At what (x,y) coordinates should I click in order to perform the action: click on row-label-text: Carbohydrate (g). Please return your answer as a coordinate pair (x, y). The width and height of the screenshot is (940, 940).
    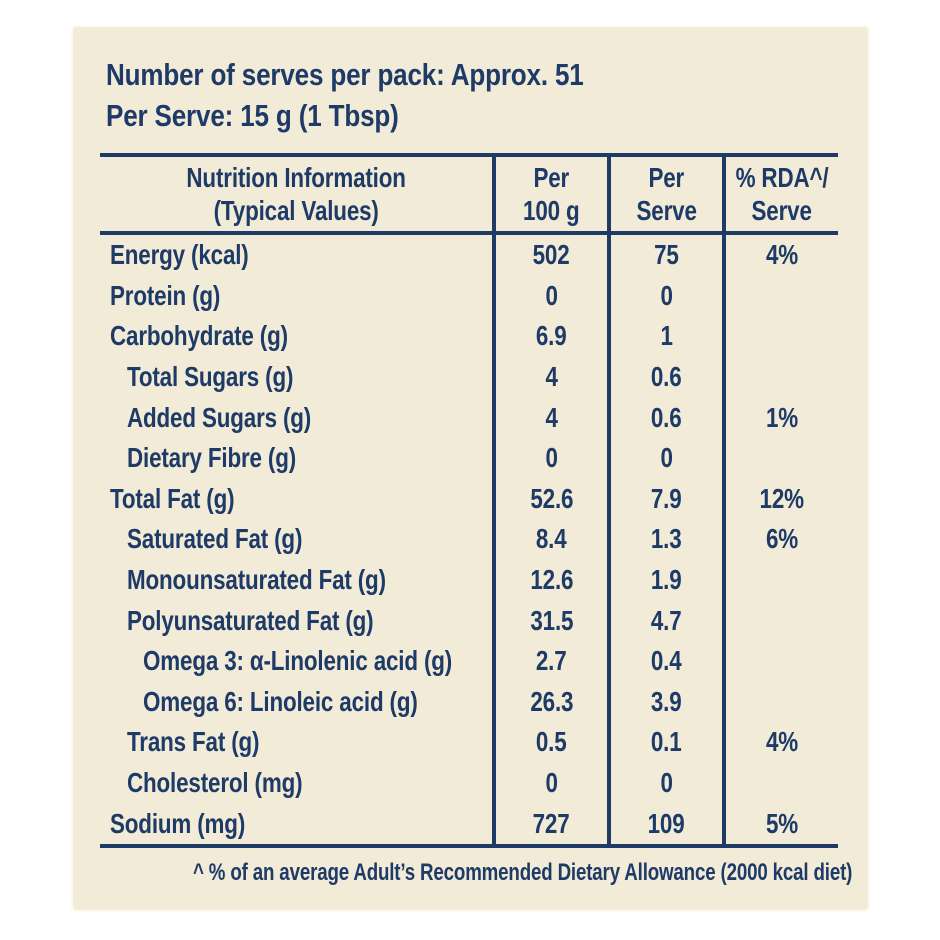
    Looking at the image, I should click on (199, 336).